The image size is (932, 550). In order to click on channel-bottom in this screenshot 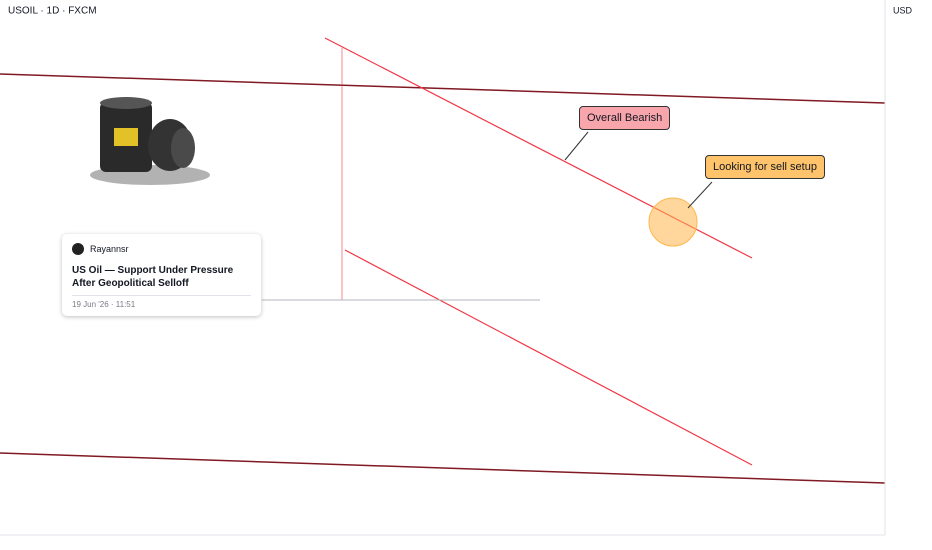, I will do `click(443, 468)`.